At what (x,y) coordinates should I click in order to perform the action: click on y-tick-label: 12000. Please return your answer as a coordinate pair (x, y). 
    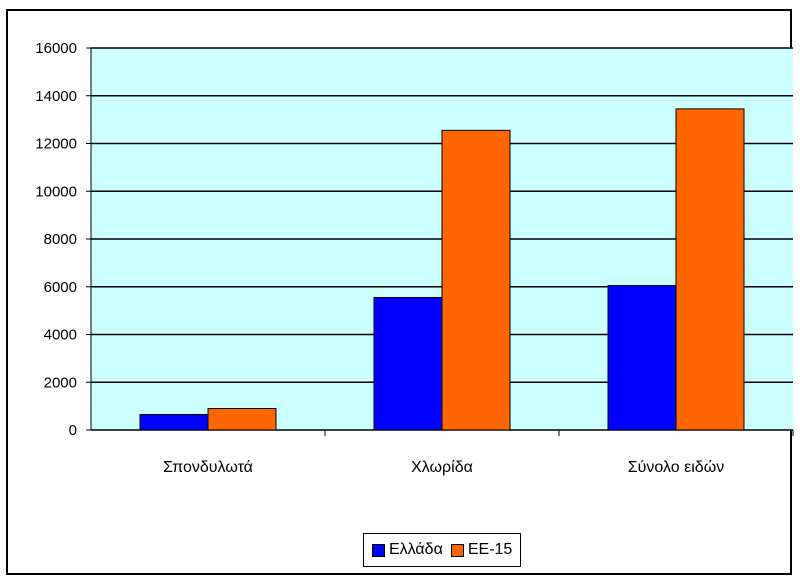
    Looking at the image, I should click on (56, 144).